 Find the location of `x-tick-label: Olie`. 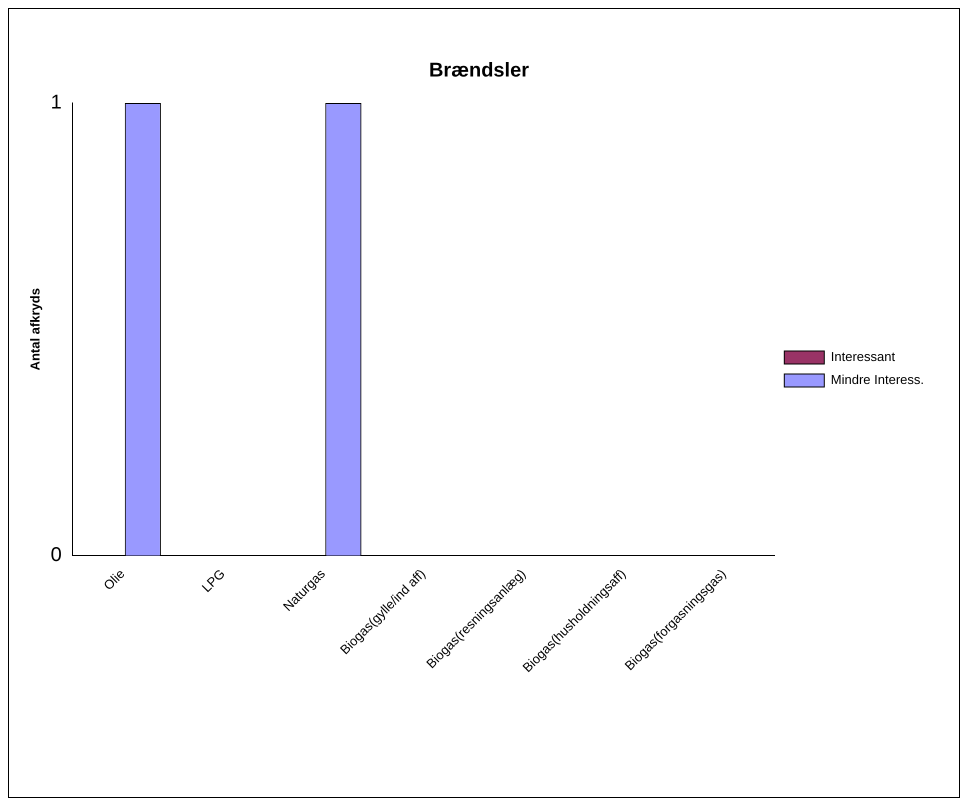

x-tick-label: Olie is located at coordinates (114, 580).